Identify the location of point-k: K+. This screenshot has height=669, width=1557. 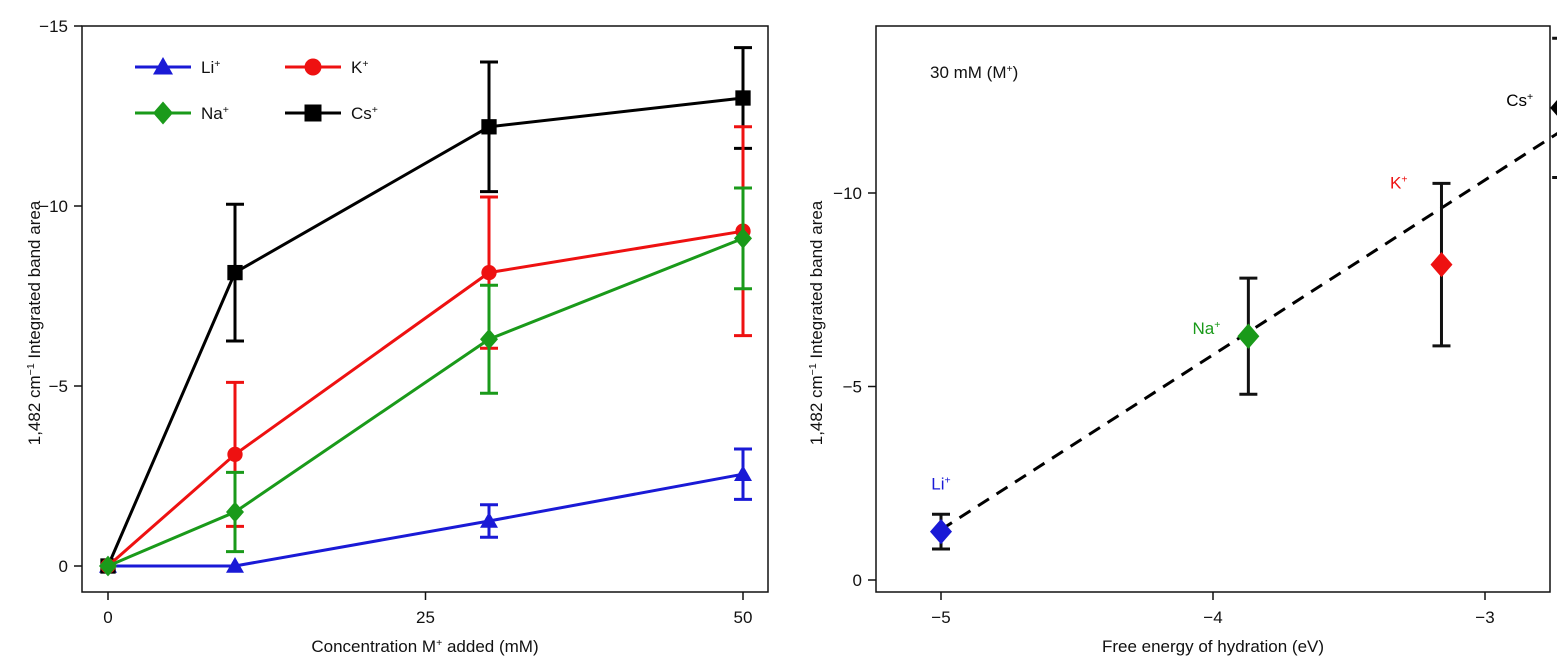
(1421, 261).